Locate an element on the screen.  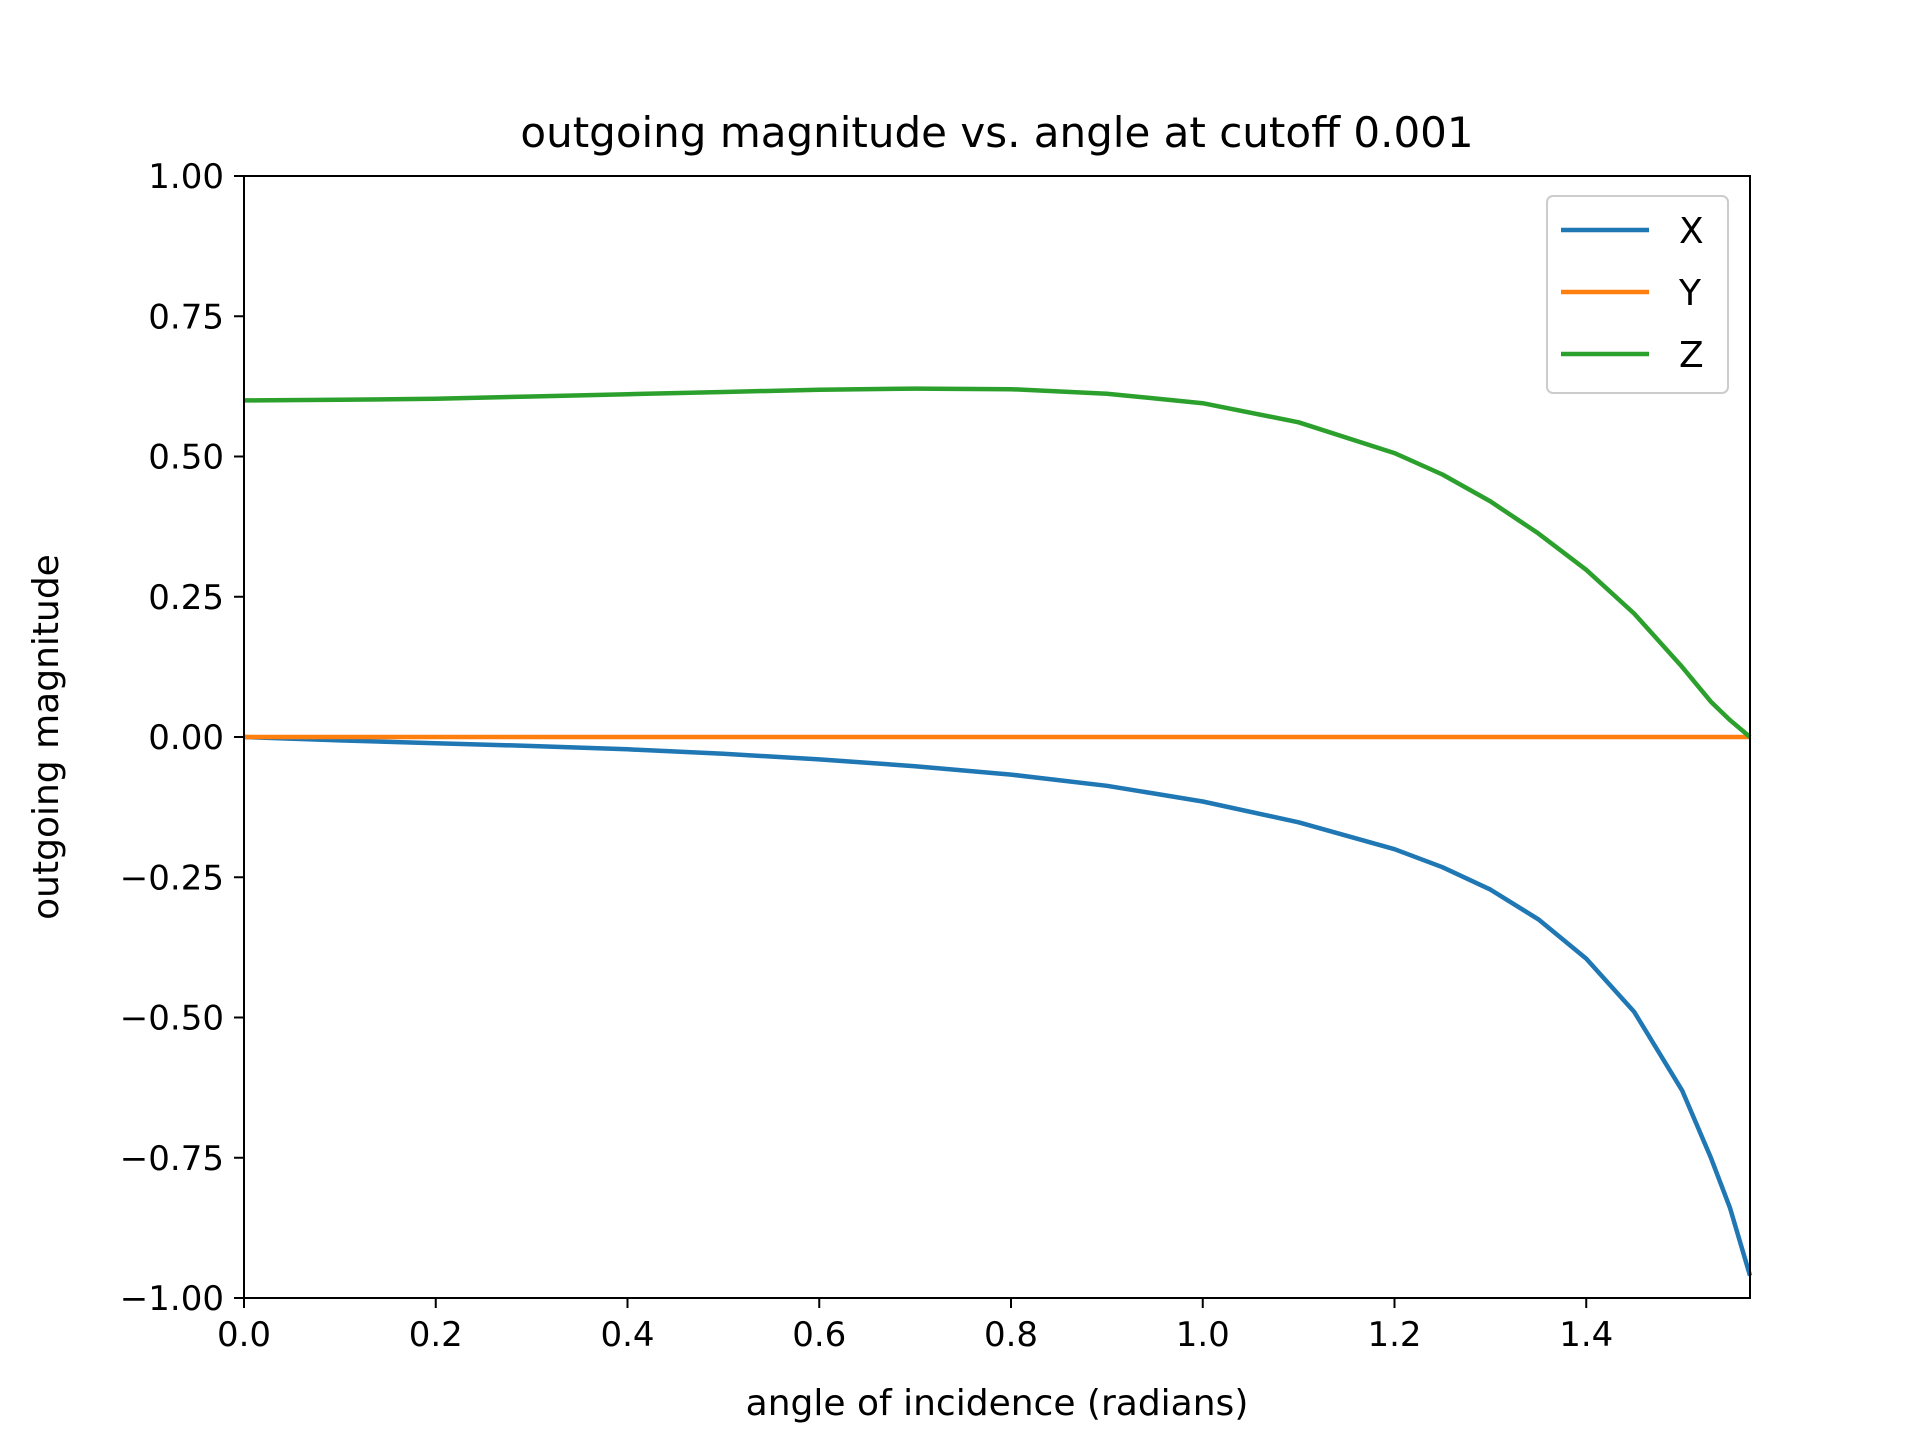
y-tick-label: 0.75 is located at coordinates (186, 317).